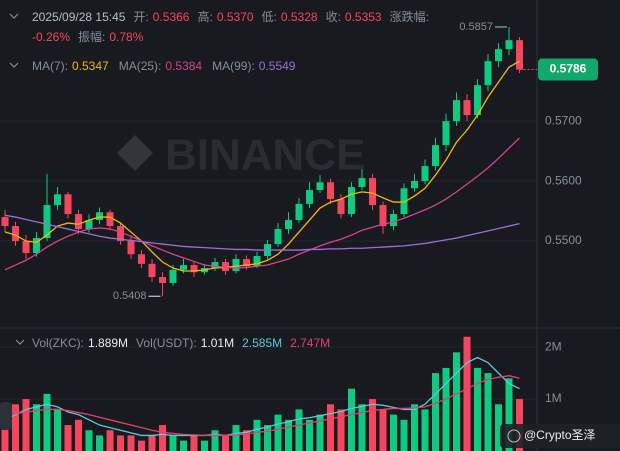  What do you see at coordinates (166, 343) in the screenshot?
I see `info-text: Vol(USDT):` at bounding box center [166, 343].